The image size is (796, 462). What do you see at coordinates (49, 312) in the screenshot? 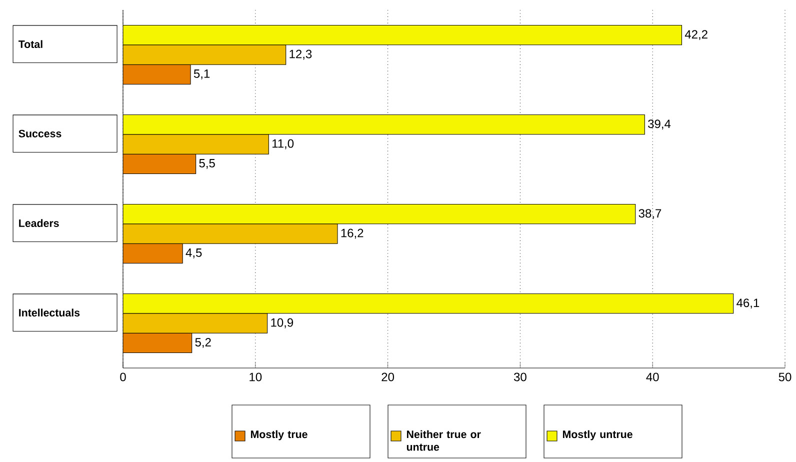
I see `y-tick-label: Intellectuals` at bounding box center [49, 312].